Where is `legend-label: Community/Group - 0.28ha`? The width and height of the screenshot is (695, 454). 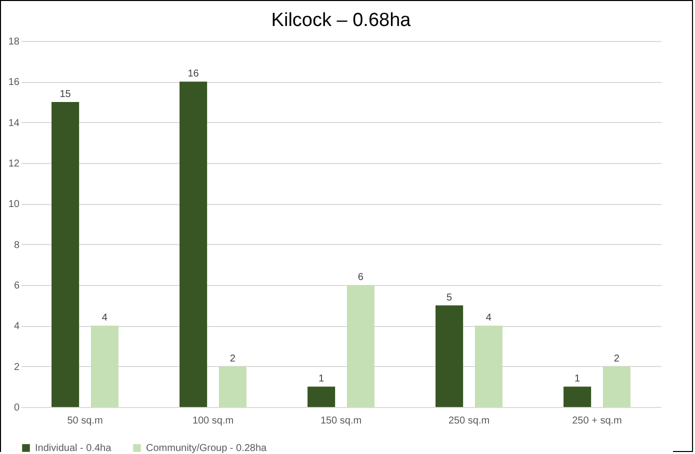
legend-label: Community/Group - 0.28ha is located at coordinates (207, 448).